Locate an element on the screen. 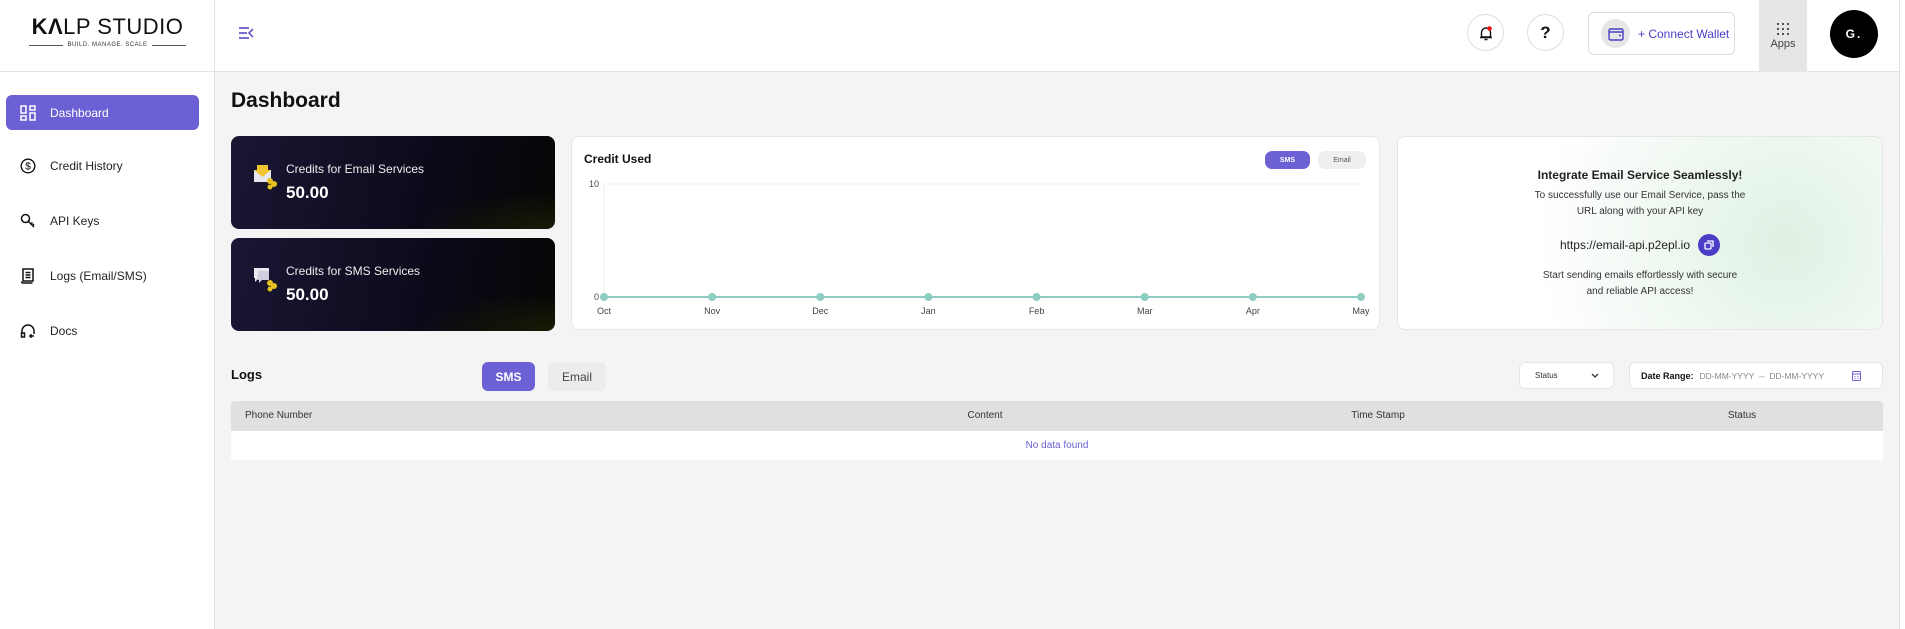 This screenshot has width=1905, height=629. column-phone-number: Phone Number is located at coordinates (279, 415).